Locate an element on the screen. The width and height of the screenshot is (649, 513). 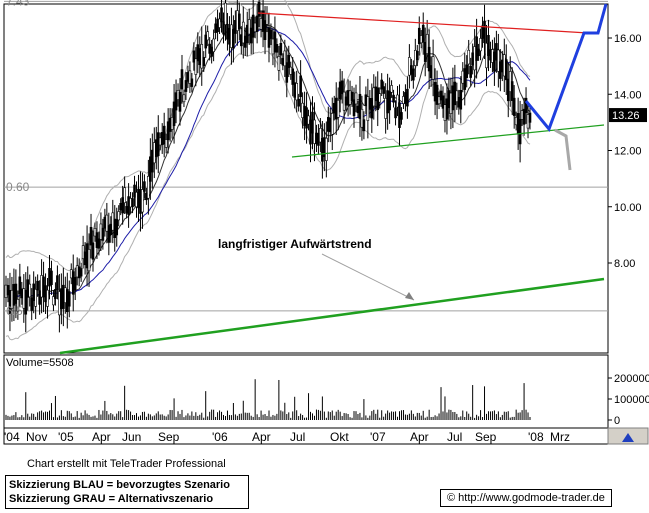
reference-label: 6.5 is located at coordinates (14, 311).